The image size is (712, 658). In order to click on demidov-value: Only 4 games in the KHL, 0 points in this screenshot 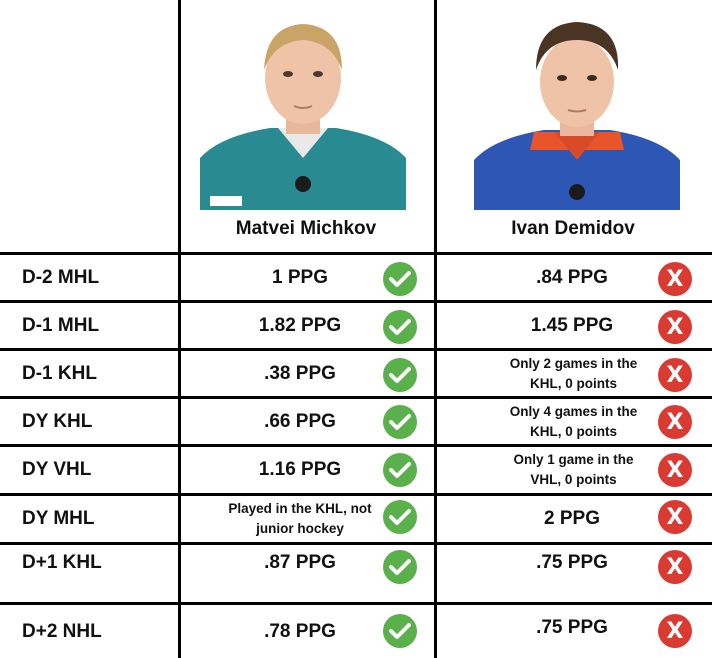, I will do `click(573, 421)`.